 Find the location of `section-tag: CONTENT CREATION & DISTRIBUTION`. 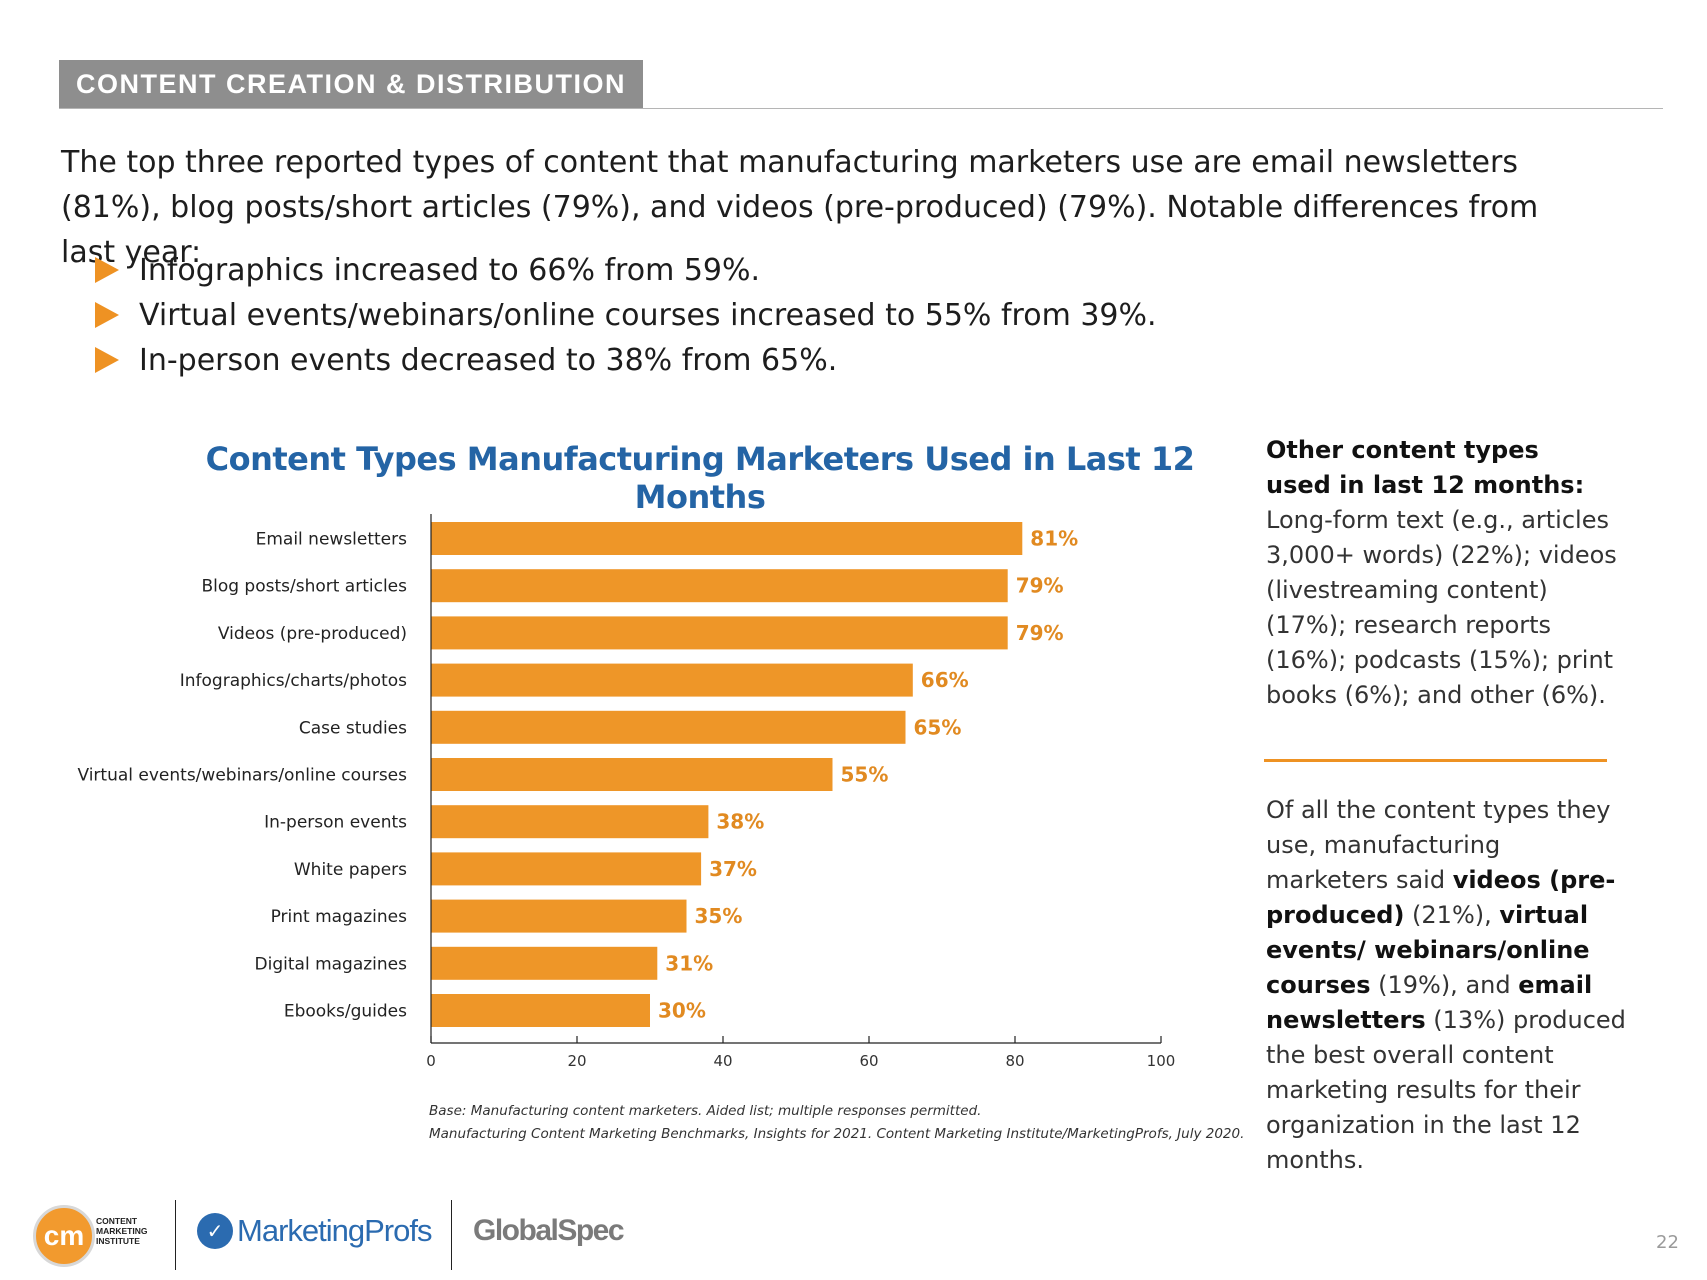

section-tag: CONTENT CREATION & DISTRIBUTION is located at coordinates (351, 84).